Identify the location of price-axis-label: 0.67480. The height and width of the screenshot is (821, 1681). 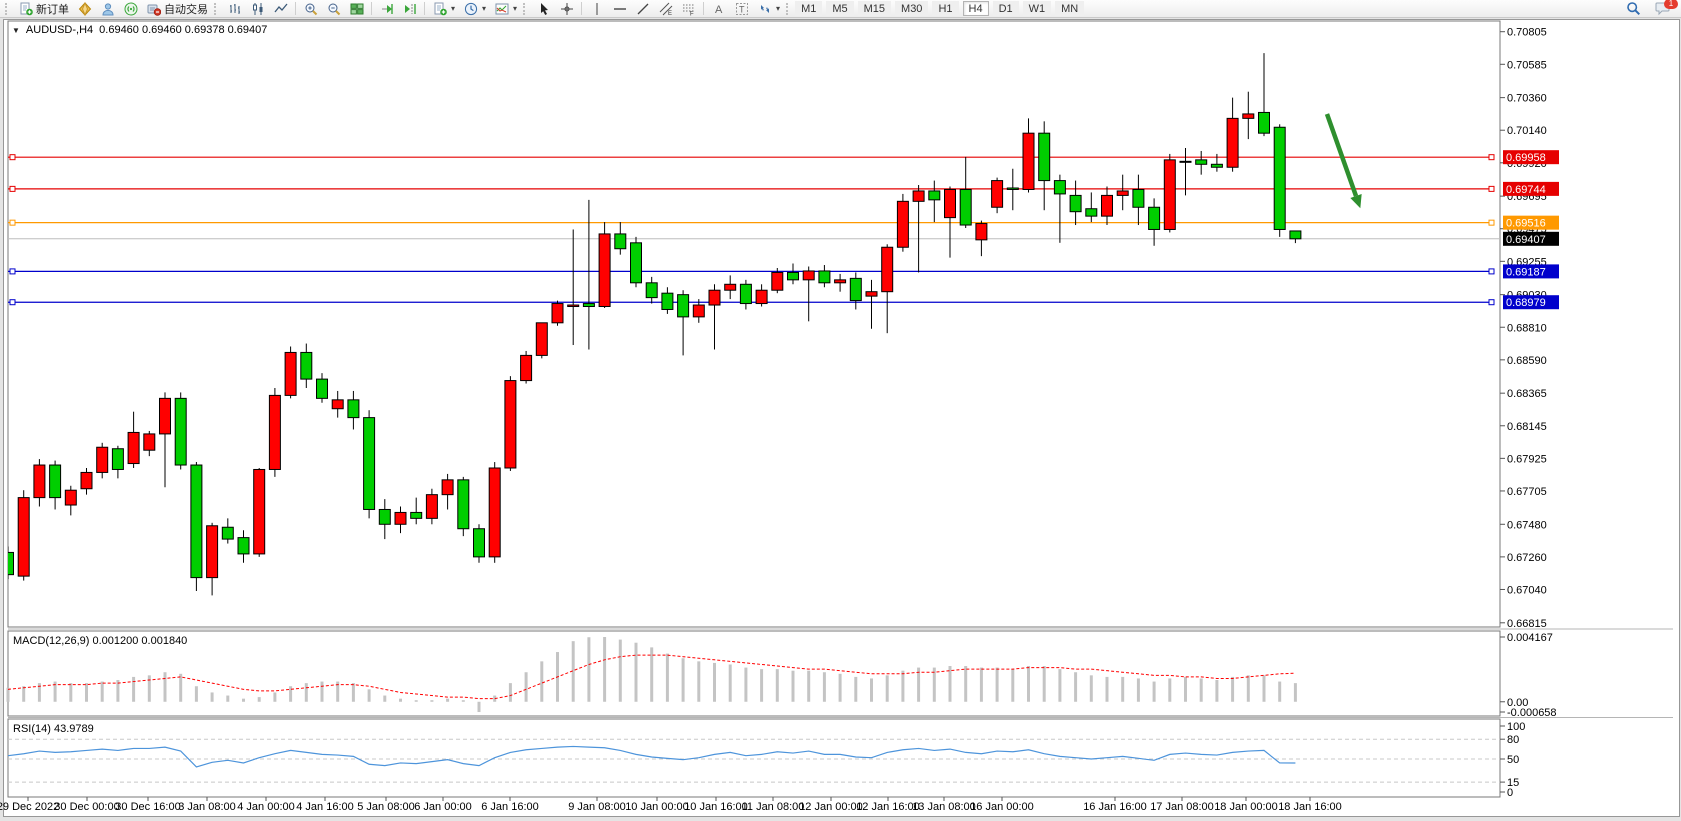
(1527, 525).